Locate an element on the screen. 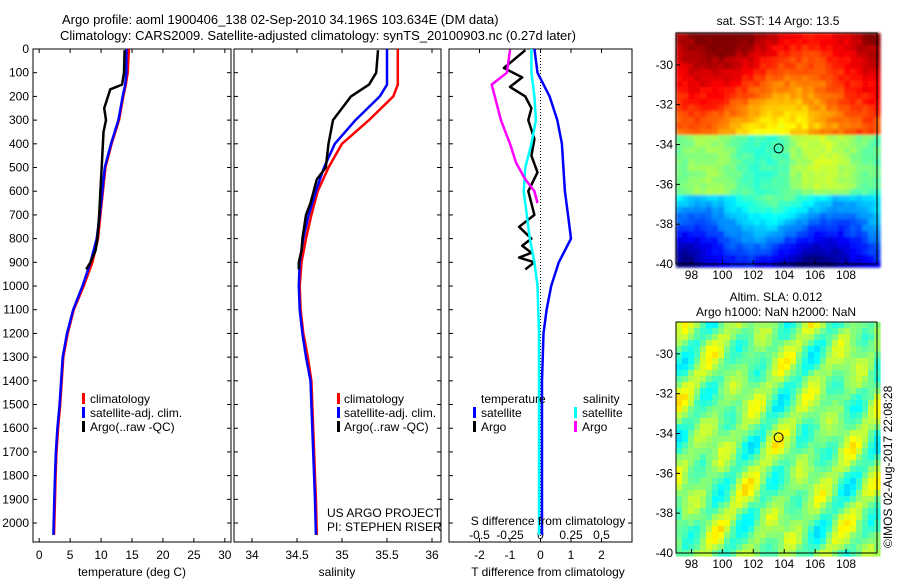  y-tick-label: 1100 is located at coordinates (16, 310).